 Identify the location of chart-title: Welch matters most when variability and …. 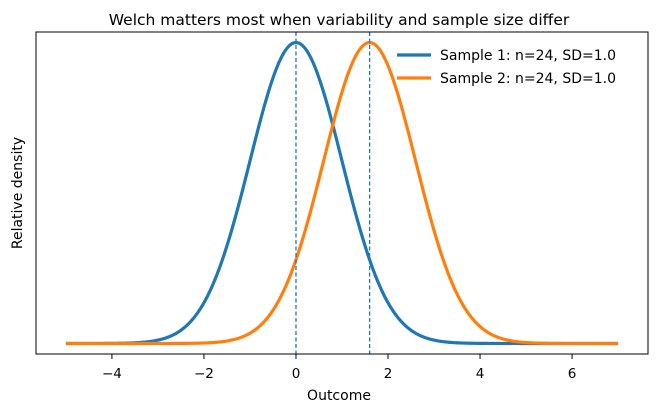
(339, 20).